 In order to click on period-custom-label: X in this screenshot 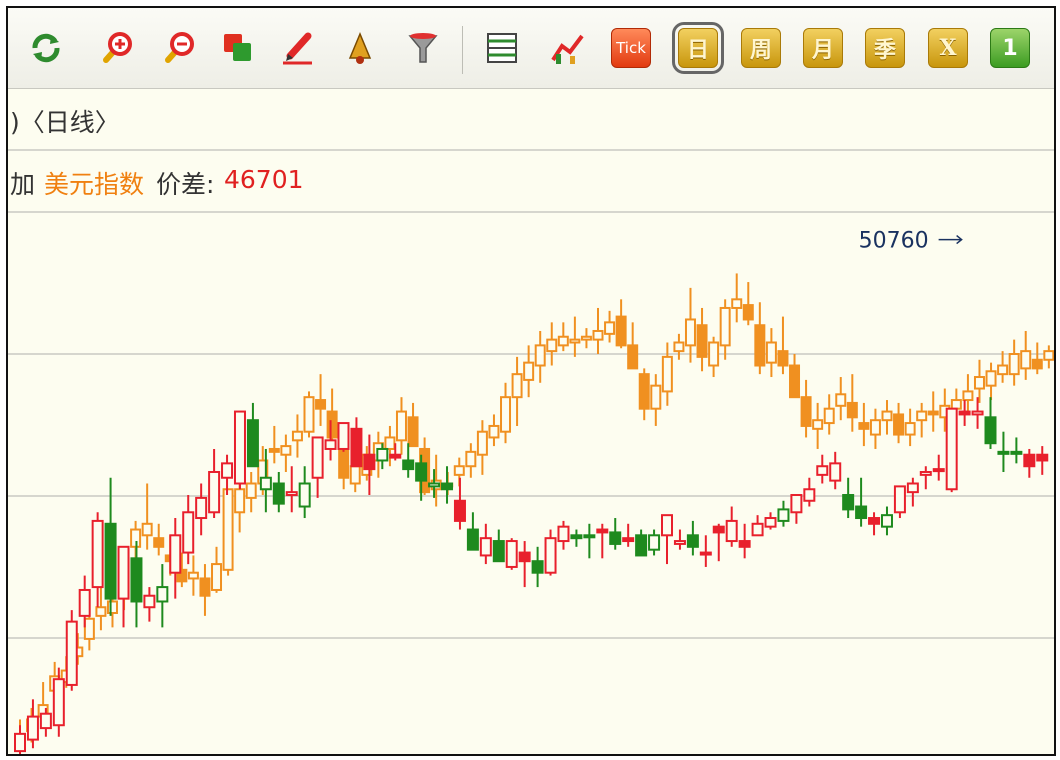, I will do `click(948, 48)`.